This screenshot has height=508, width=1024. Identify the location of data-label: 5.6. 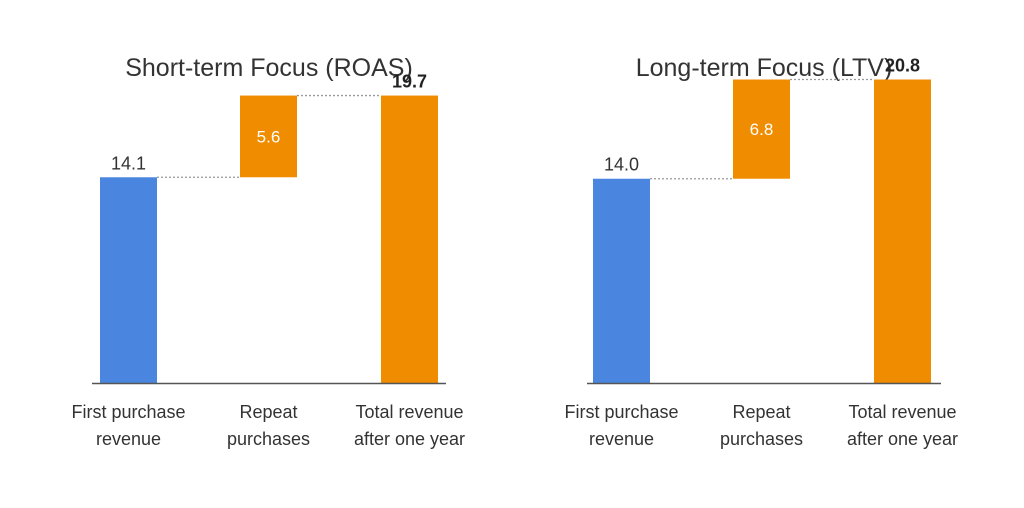
(269, 136).